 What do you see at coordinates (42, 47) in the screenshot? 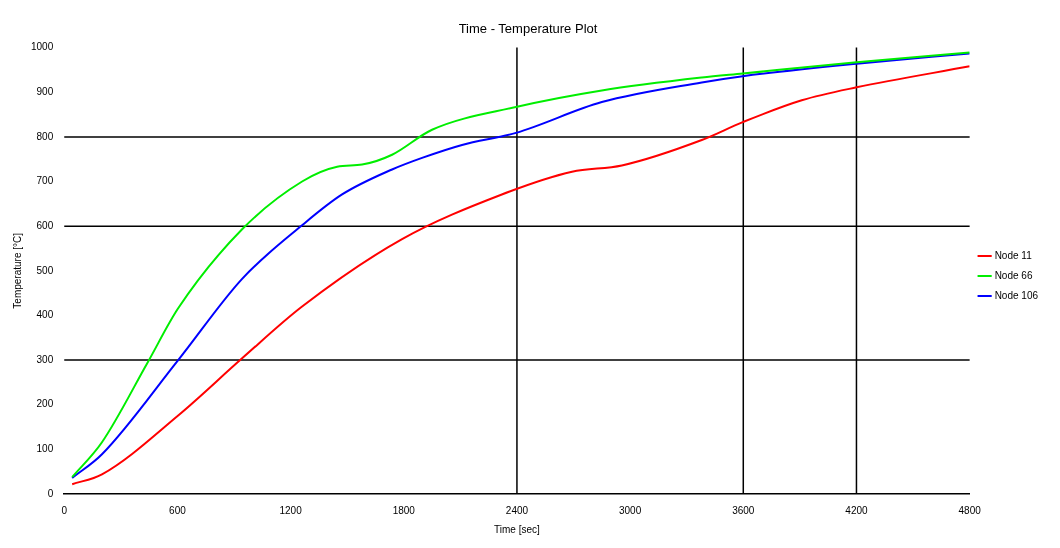
I see `y-tick-label: 1000` at bounding box center [42, 47].